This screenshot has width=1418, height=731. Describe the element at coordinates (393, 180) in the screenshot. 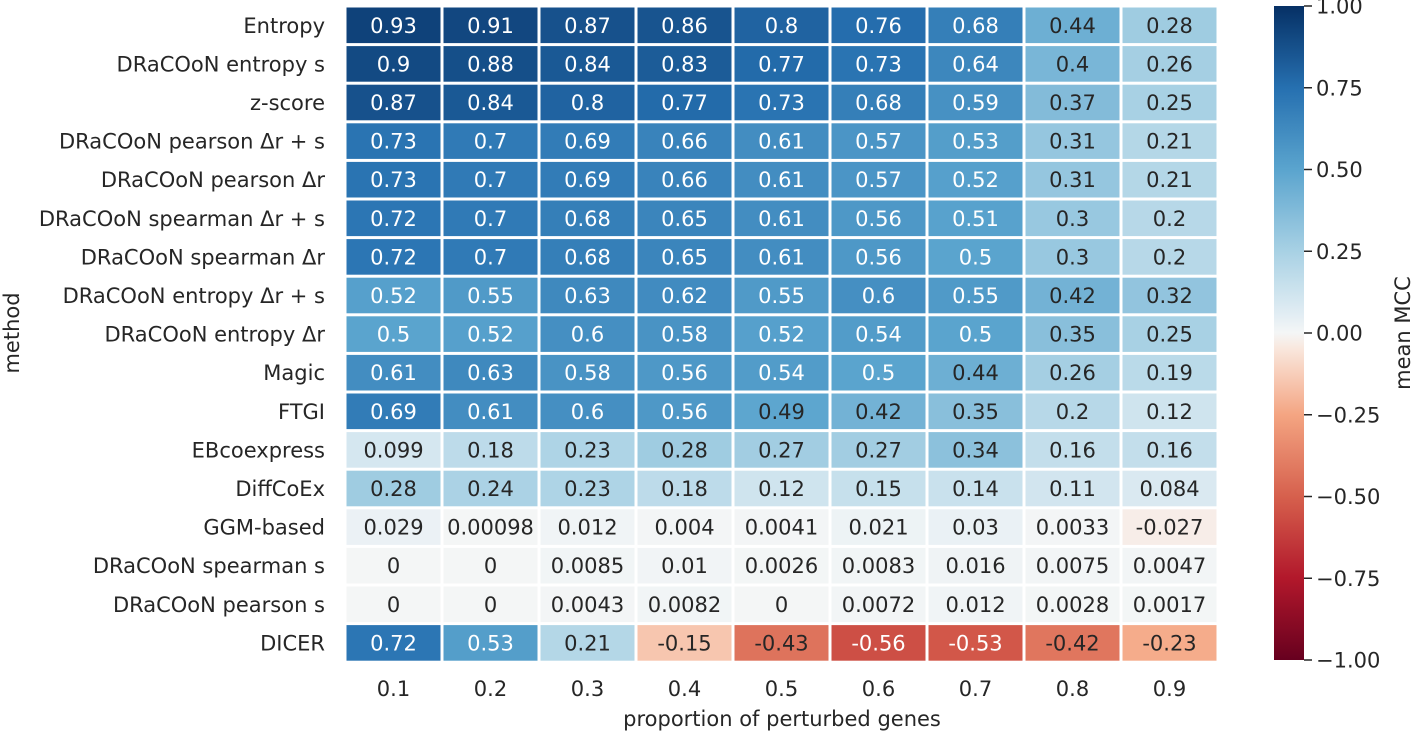

I see `cell-value-label: 0.73` at that location.